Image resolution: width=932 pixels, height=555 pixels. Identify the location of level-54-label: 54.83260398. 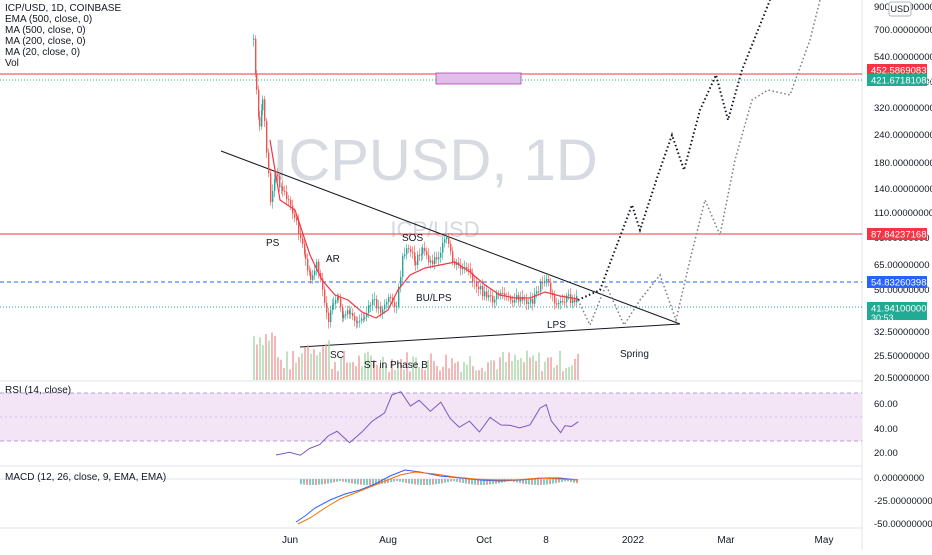
(898, 283).